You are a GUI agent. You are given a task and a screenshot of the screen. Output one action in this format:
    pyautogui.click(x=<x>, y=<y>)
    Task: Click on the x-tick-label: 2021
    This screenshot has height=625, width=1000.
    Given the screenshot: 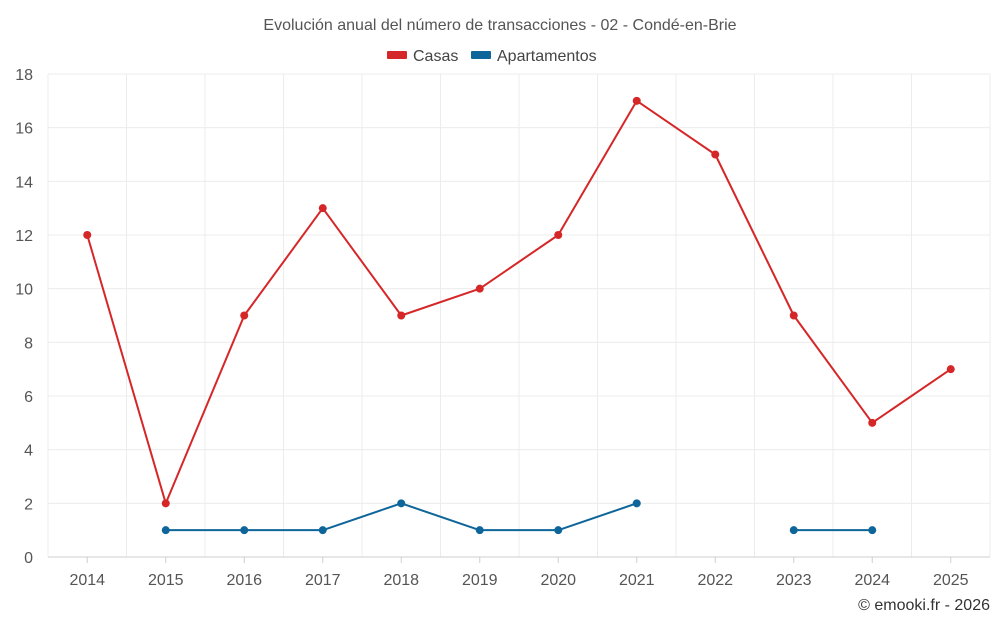 What is the action you would take?
    pyautogui.click(x=637, y=580)
    